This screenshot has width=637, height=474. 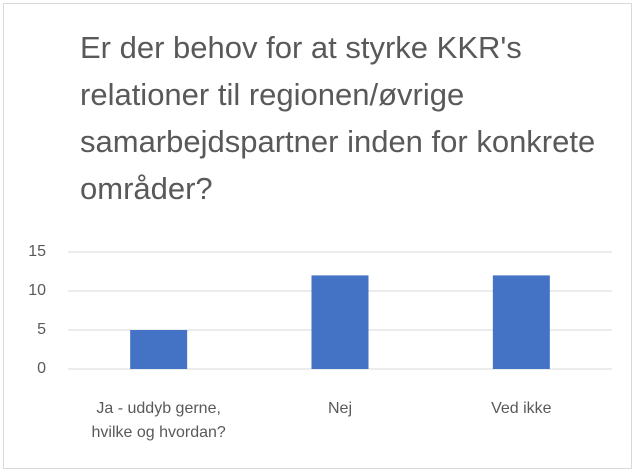 I want to click on x-tick-label: Nej, so click(x=339, y=408).